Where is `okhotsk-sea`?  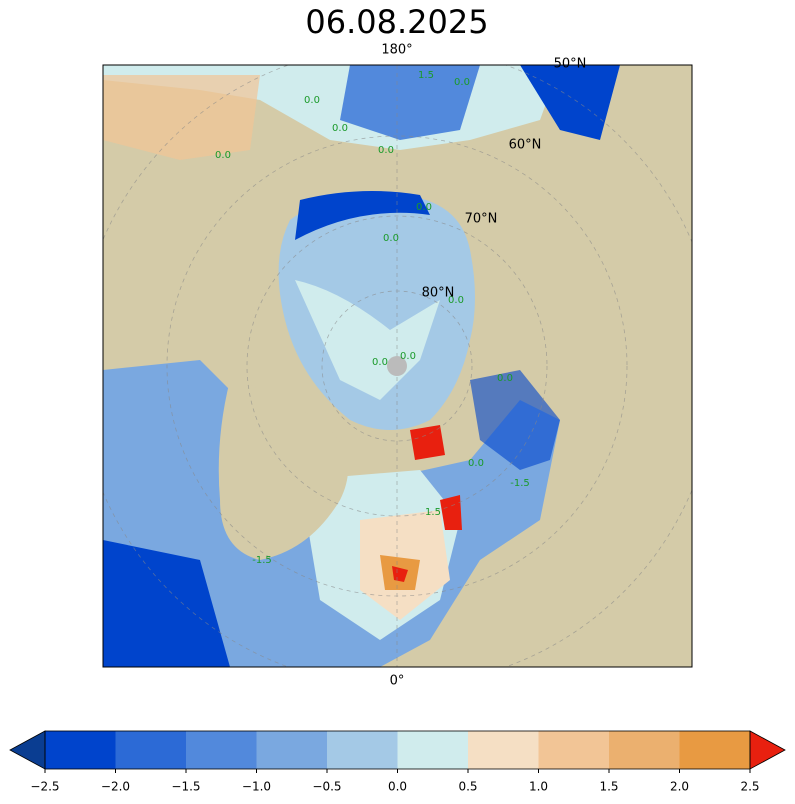
okhotsk-sea is located at coordinates (570, 102).